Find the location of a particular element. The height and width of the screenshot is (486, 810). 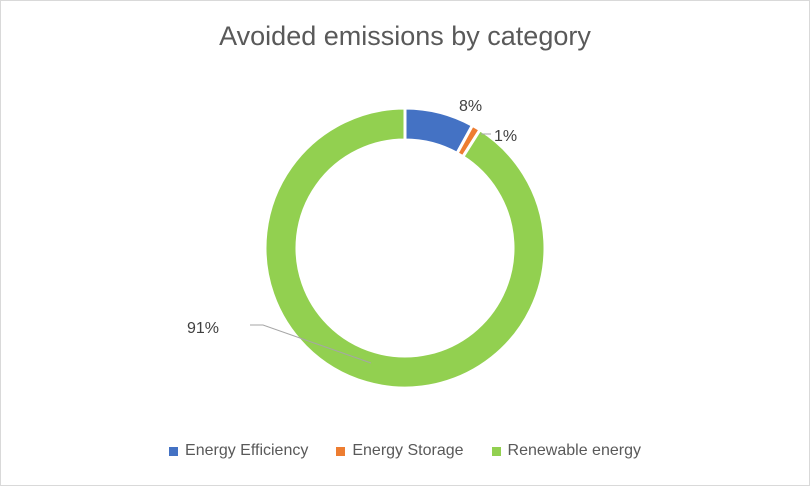

data-label-renewable-energy: 91% is located at coordinates (203, 328).